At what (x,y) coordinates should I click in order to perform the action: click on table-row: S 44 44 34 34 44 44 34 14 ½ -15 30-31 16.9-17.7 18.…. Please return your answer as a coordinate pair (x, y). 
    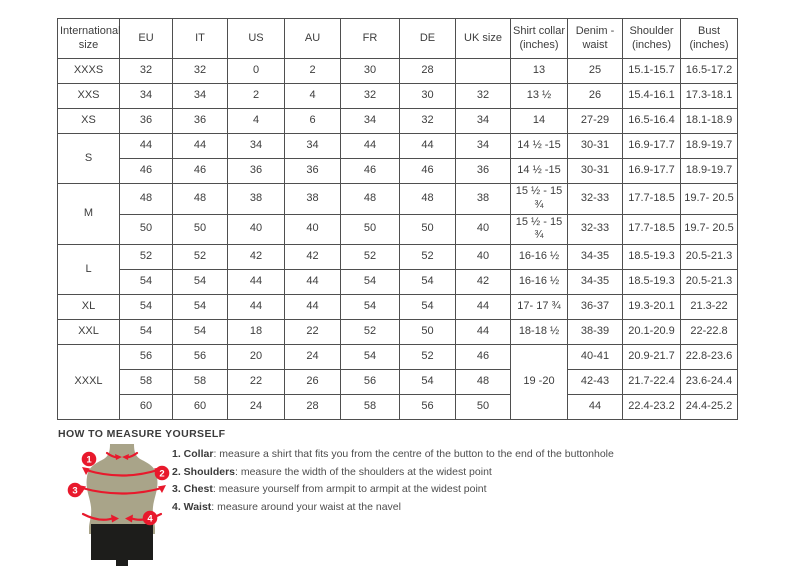
    Looking at the image, I should click on (397, 158).